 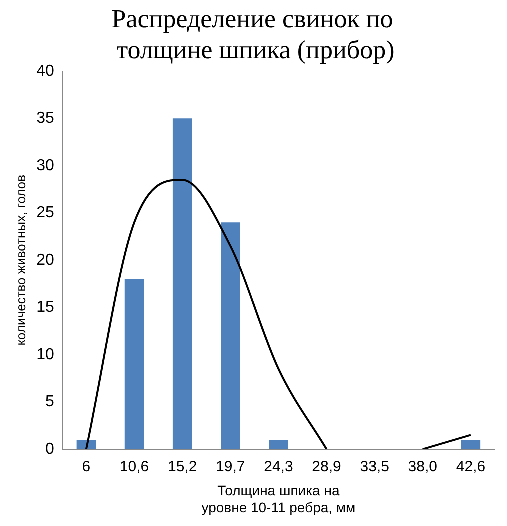 What do you see at coordinates (86, 467) in the screenshot?
I see `x-tick-label: 6` at bounding box center [86, 467].